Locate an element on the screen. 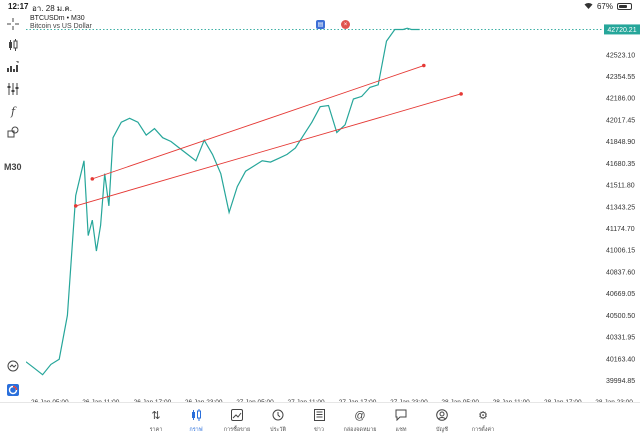 The image size is (640, 447). y-tick-label: 42017.45 is located at coordinates (620, 120).